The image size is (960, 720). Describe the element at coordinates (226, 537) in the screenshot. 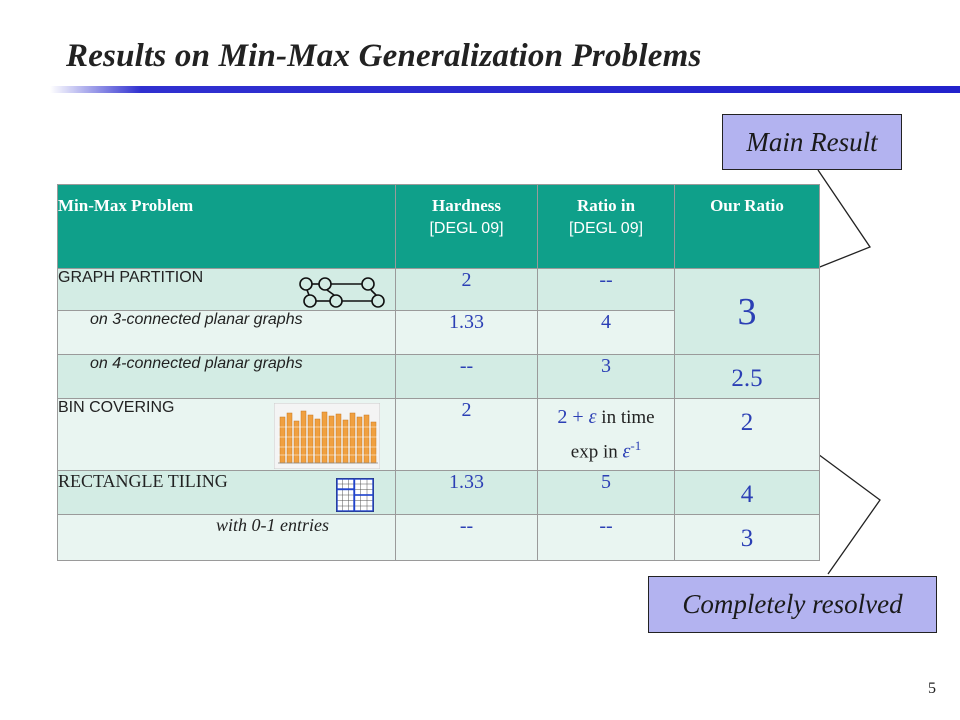

I see `row-problem-0-1-entries: with 0-1 entries` at that location.